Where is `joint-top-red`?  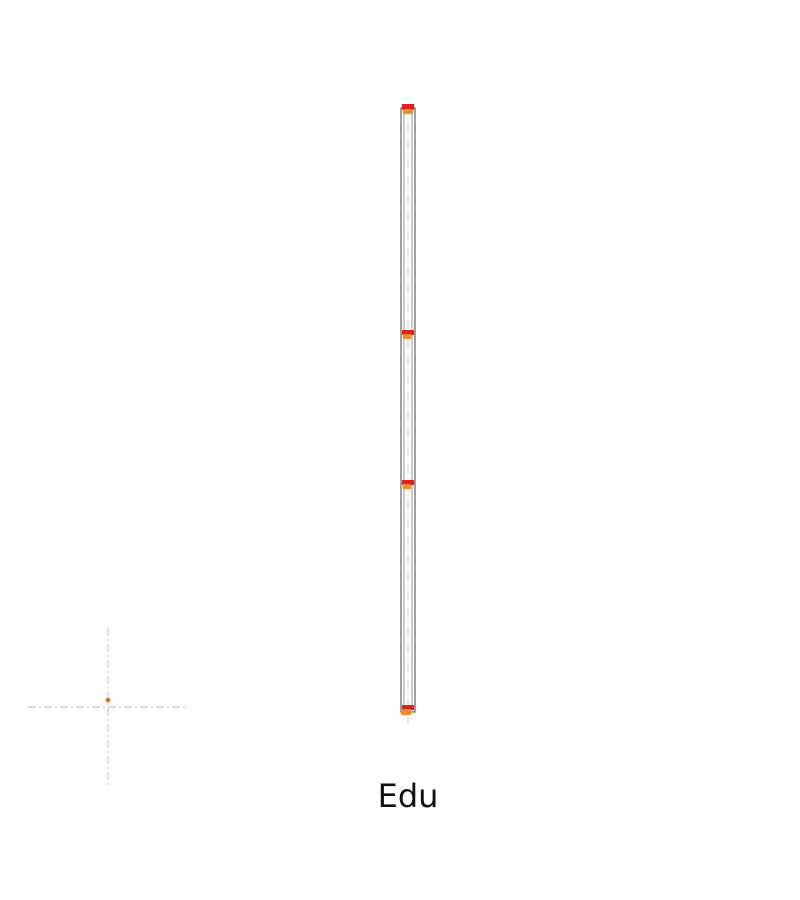 joint-top-red is located at coordinates (408, 107).